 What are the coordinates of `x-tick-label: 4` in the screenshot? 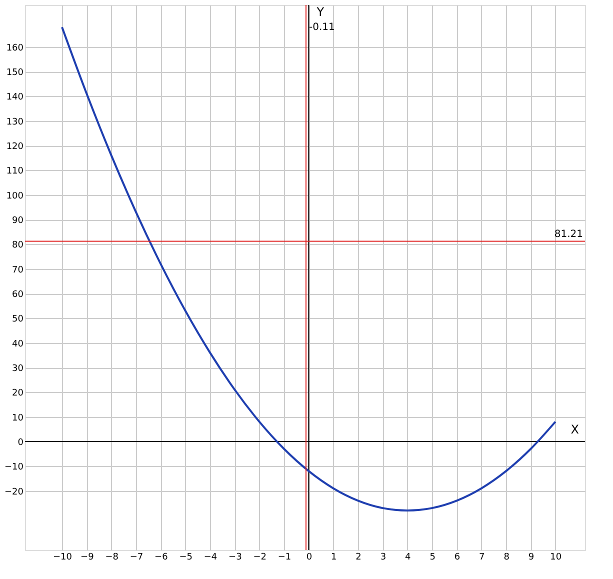 It's located at (408, 557).